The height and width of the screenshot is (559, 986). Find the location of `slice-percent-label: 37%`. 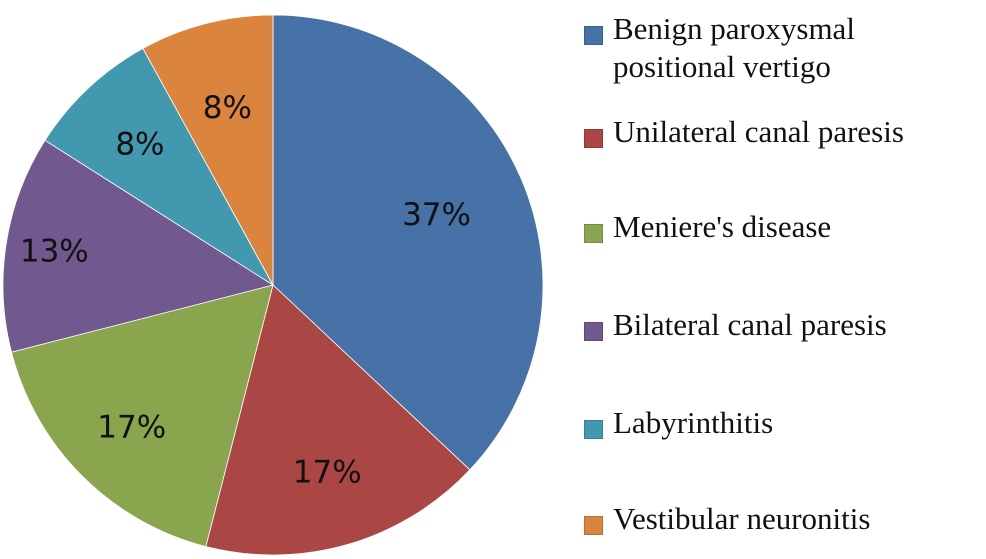

slice-percent-label: 37% is located at coordinates (436, 215).